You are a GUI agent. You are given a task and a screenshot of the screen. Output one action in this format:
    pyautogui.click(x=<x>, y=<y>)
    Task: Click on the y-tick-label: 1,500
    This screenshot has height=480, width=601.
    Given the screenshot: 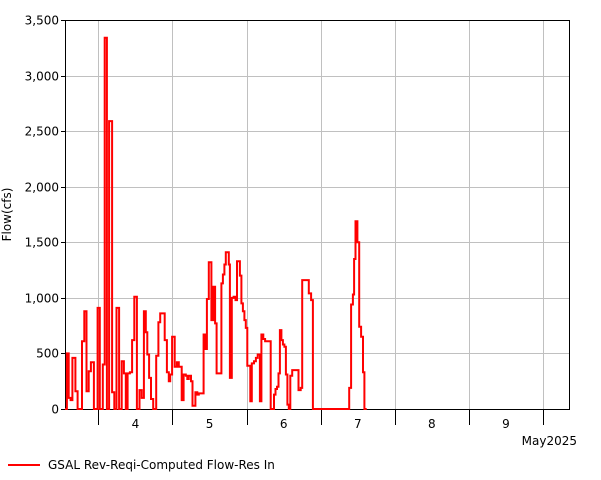 What is the action you would take?
    pyautogui.click(x=42, y=243)
    